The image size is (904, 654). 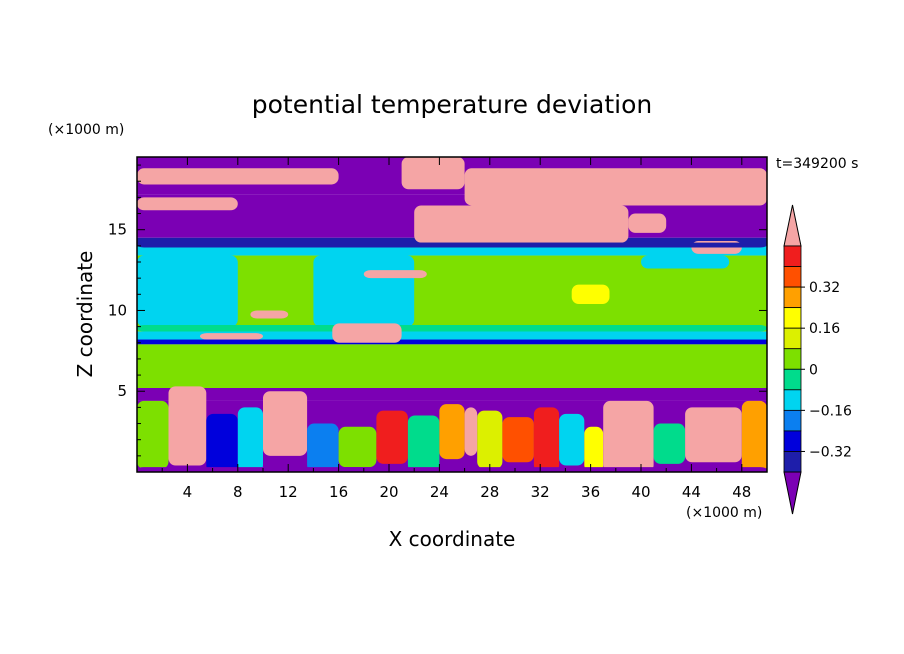 What do you see at coordinates (590, 492) in the screenshot?
I see `x-tick-label: 36` at bounding box center [590, 492].